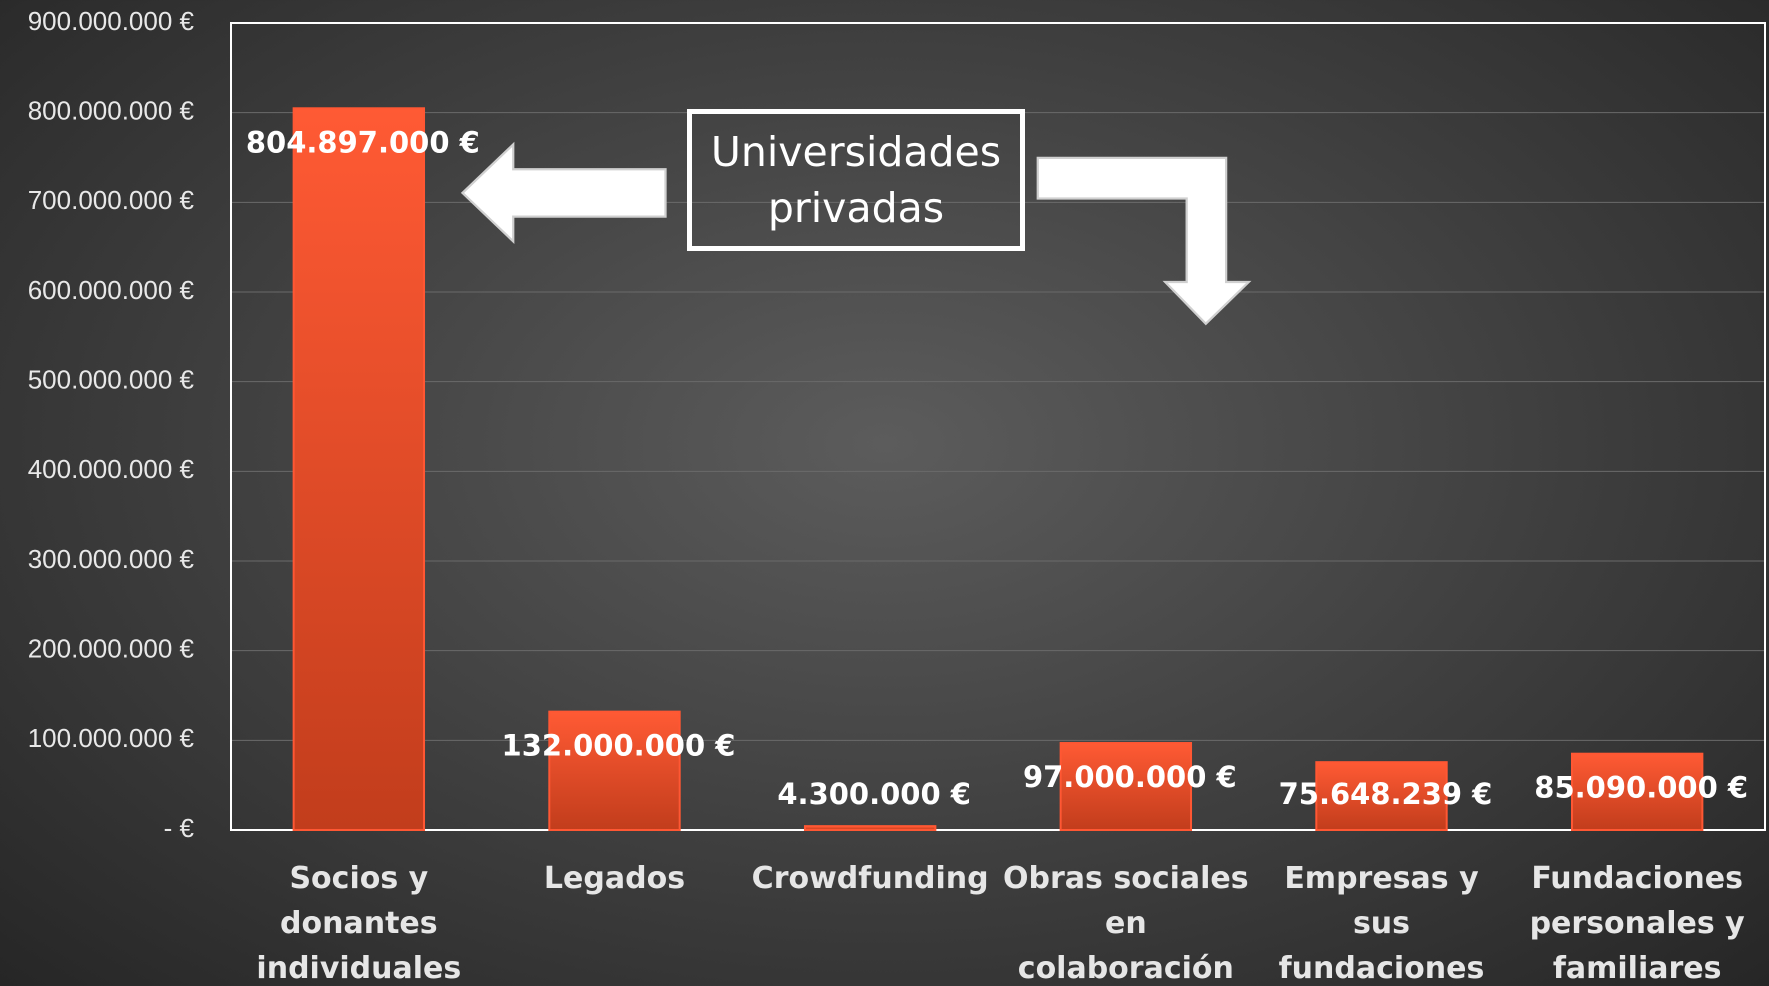 The image size is (1769, 986). I want to click on x-tick-label: Crowdfunding, so click(870, 878).